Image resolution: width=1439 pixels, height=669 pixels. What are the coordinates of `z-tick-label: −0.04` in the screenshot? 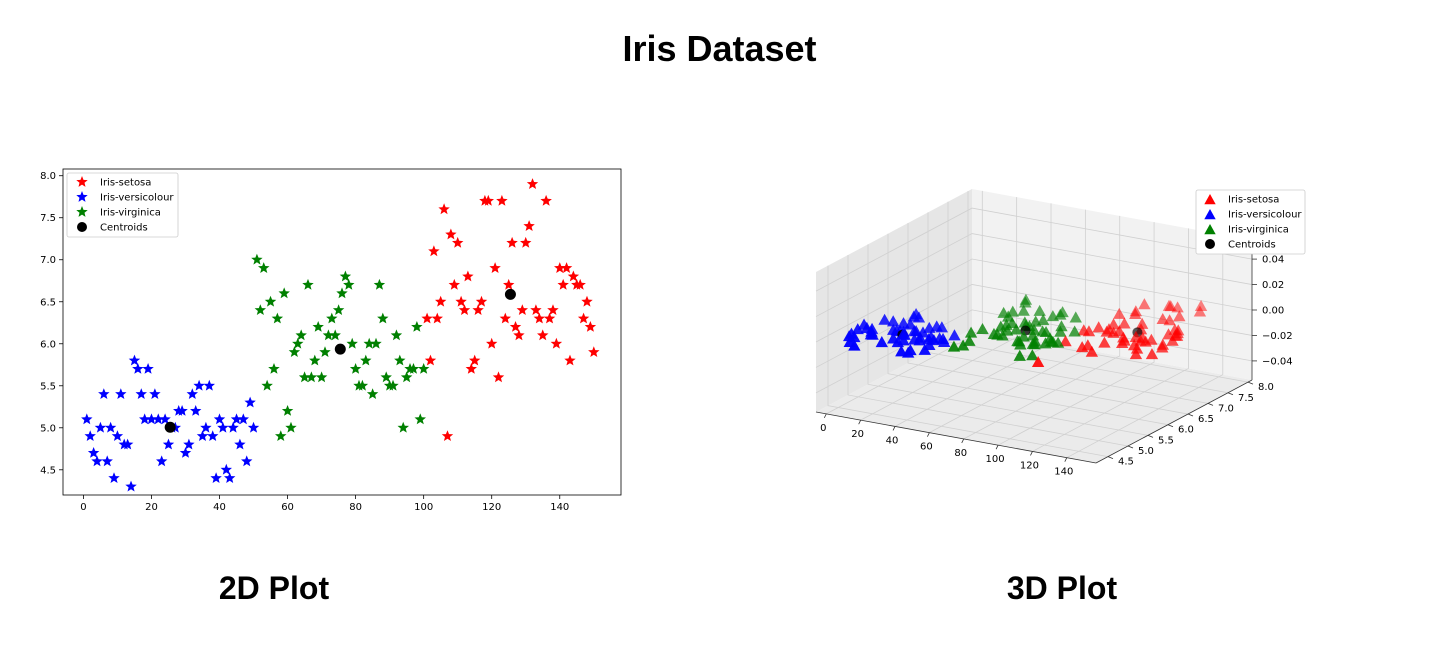 It's located at (1277, 361).